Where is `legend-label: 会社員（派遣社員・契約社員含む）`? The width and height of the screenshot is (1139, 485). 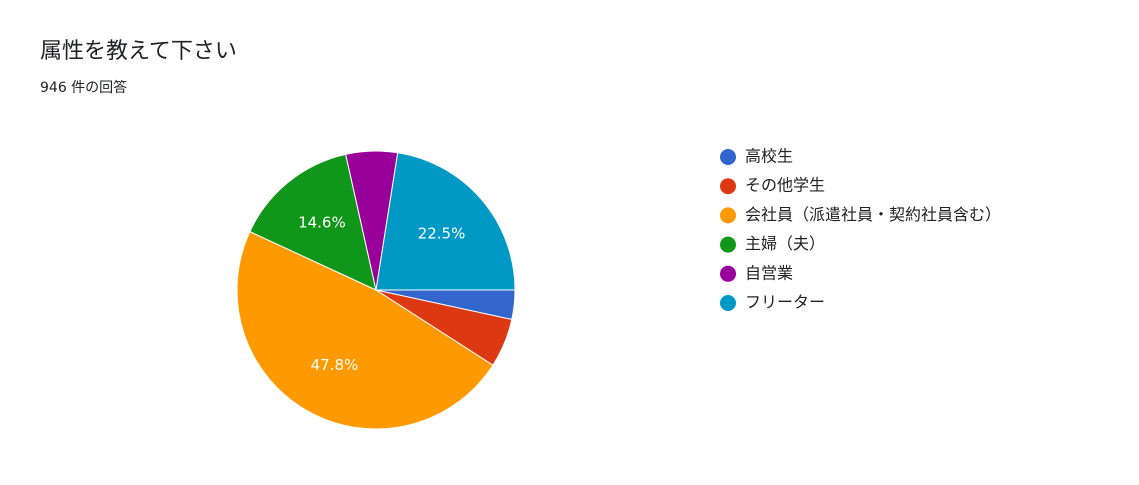 legend-label: 会社員（派遣社員・契約社員含む） is located at coordinates (873, 214).